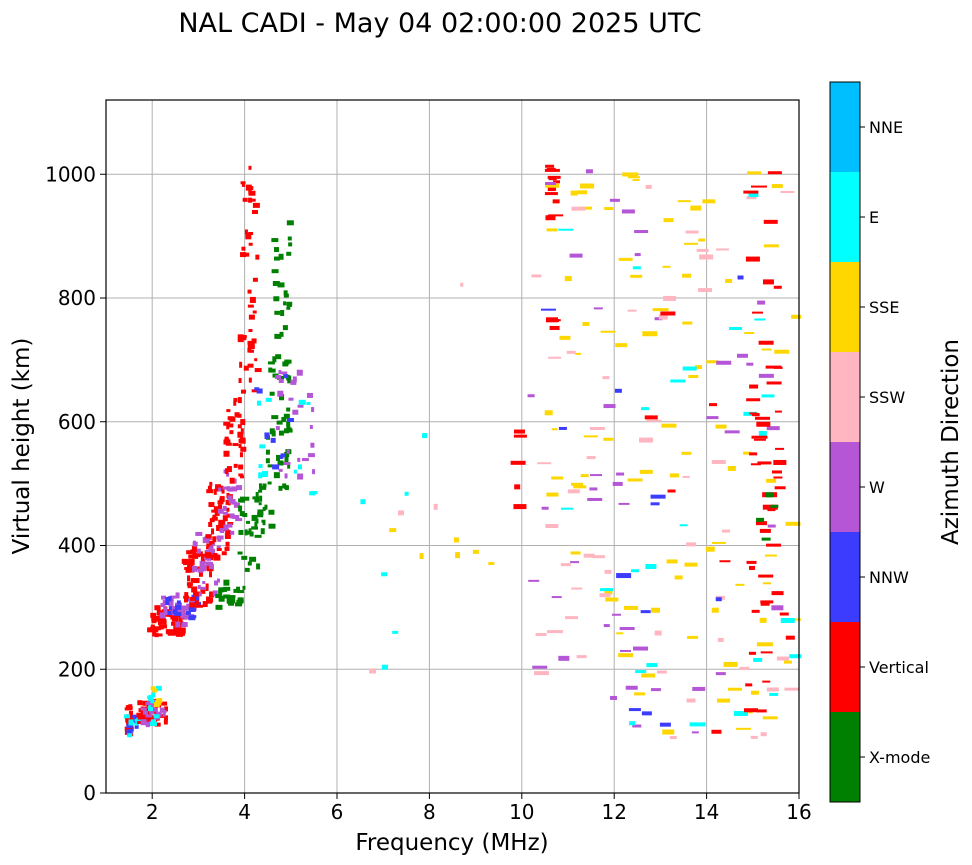 This screenshot has height=865, width=972. Describe the element at coordinates (884, 307) in the screenshot. I see `colorbar-tick-label: SSE` at that location.